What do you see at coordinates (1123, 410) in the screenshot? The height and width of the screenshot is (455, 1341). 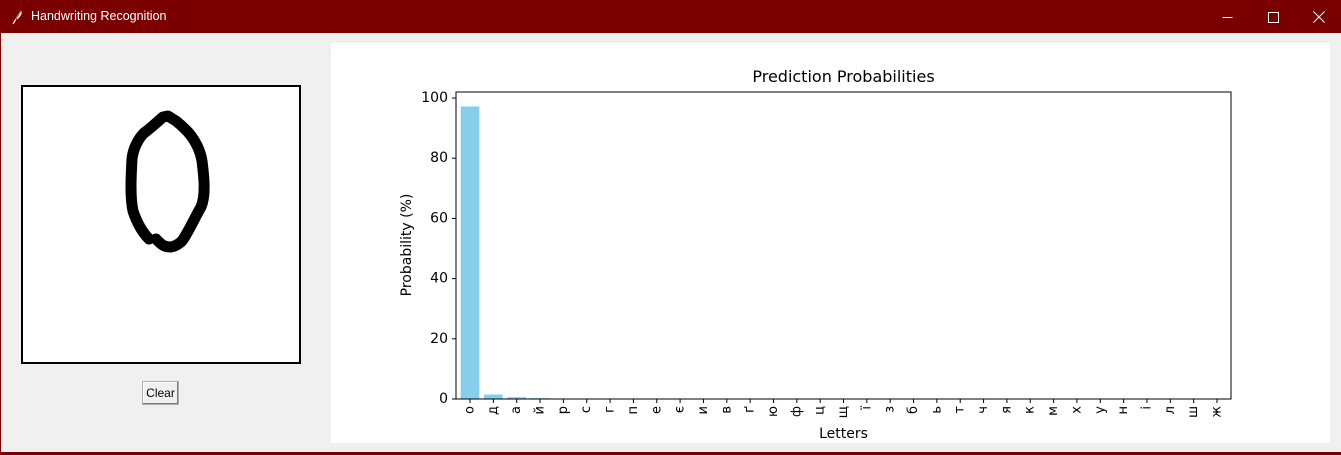 I see `x-tick-label: н` at bounding box center [1123, 410].